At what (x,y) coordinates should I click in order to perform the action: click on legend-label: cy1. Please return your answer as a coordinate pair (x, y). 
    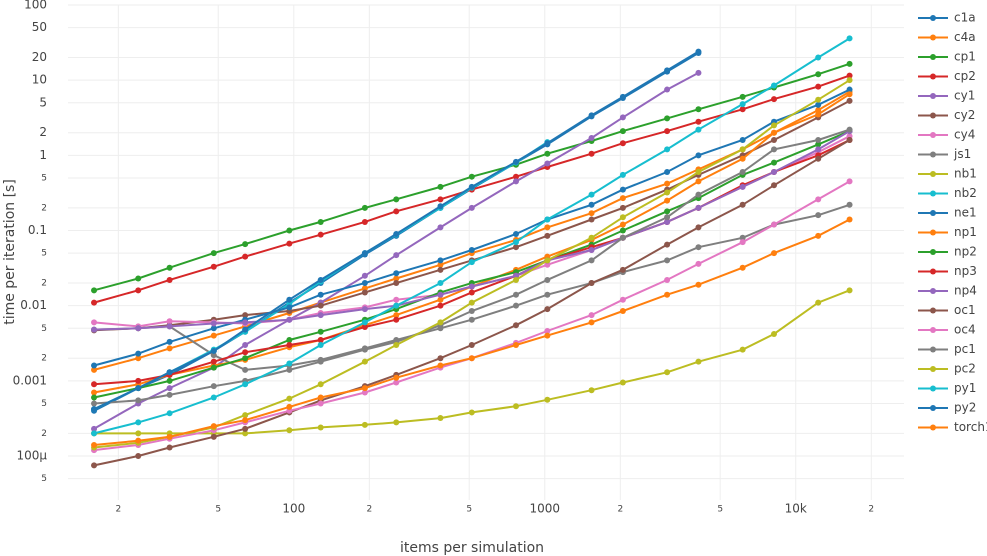
    Looking at the image, I should click on (964, 96).